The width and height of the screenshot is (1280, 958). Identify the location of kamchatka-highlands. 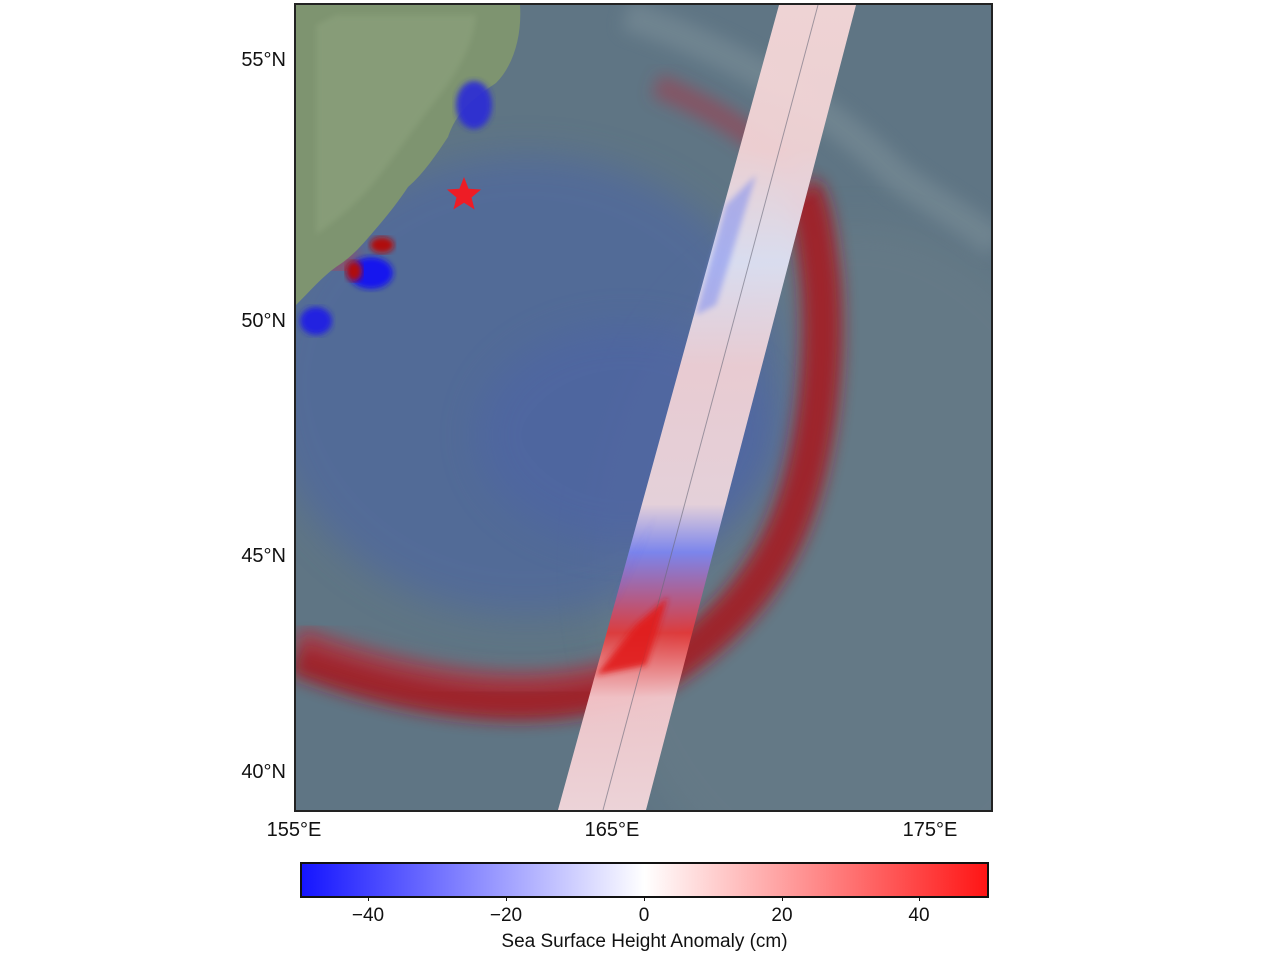
(396, 125).